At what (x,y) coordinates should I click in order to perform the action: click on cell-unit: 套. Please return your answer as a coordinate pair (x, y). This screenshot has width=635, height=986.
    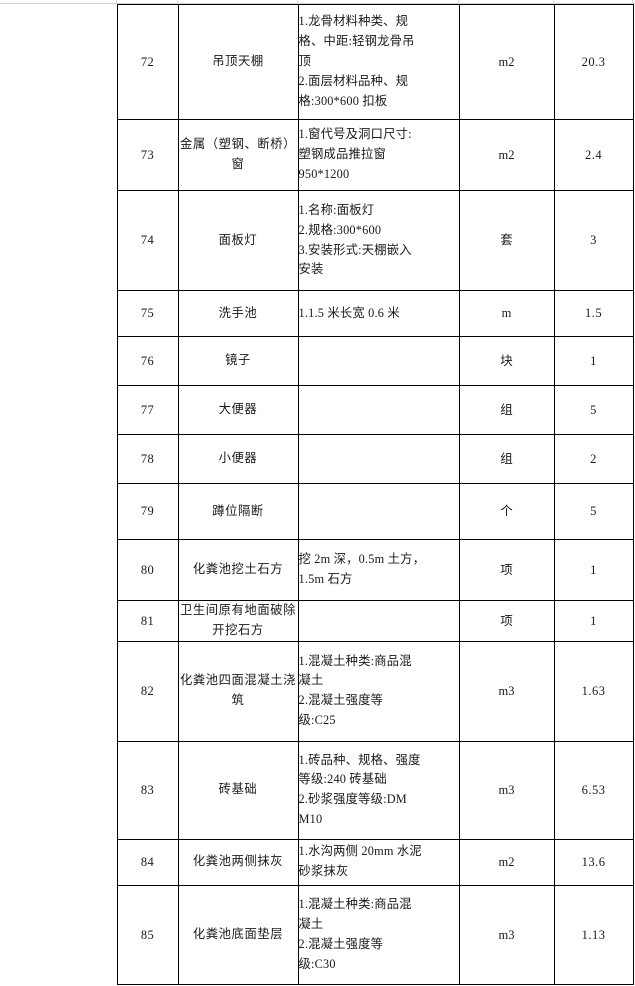
    Looking at the image, I should click on (506, 240).